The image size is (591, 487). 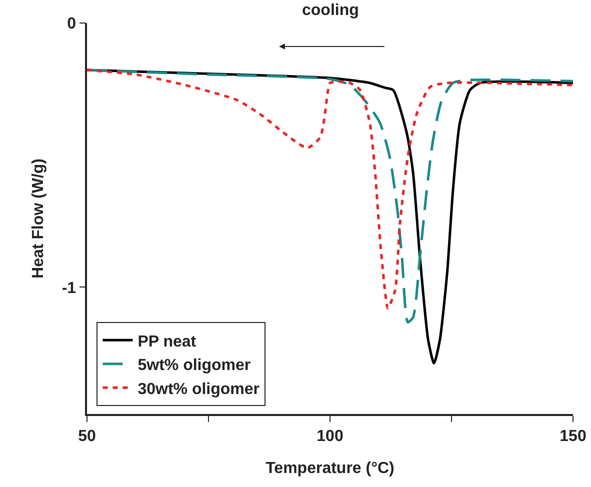 I want to click on y-tick-label: -1, so click(x=69, y=288).